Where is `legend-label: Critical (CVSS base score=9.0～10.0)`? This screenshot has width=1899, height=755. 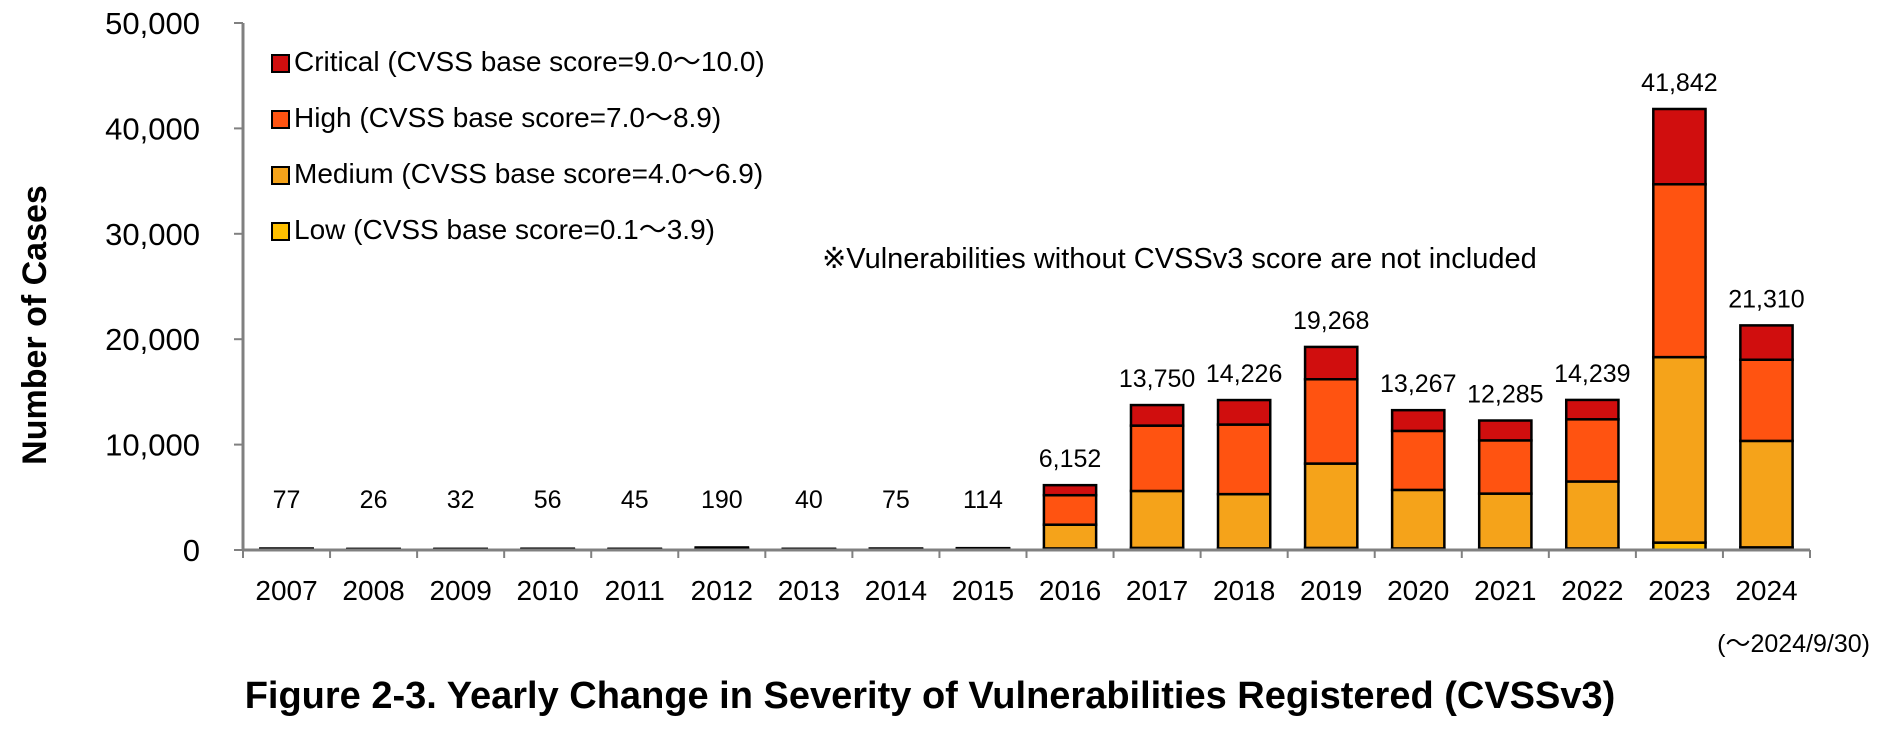
legend-label: Critical (CVSS base score=9.0～10.0) is located at coordinates (529, 61).